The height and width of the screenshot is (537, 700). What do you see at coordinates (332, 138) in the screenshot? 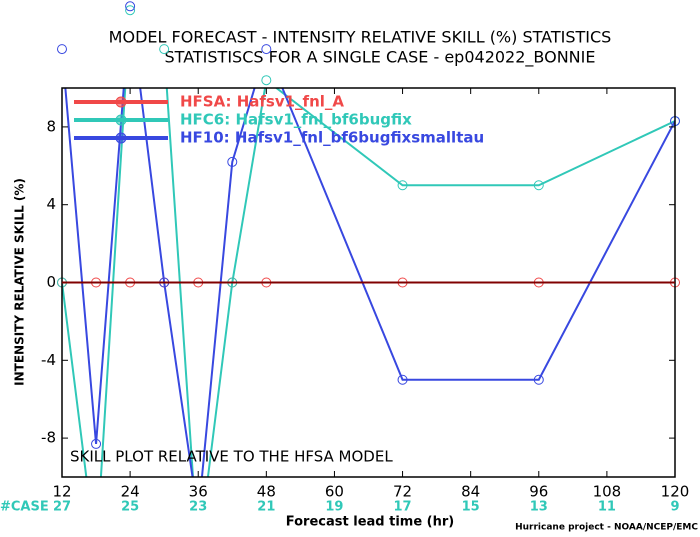
I see `legend-label: HF10: Hafsv1_fnl_bf6bugfixsmalltau` at bounding box center [332, 138].